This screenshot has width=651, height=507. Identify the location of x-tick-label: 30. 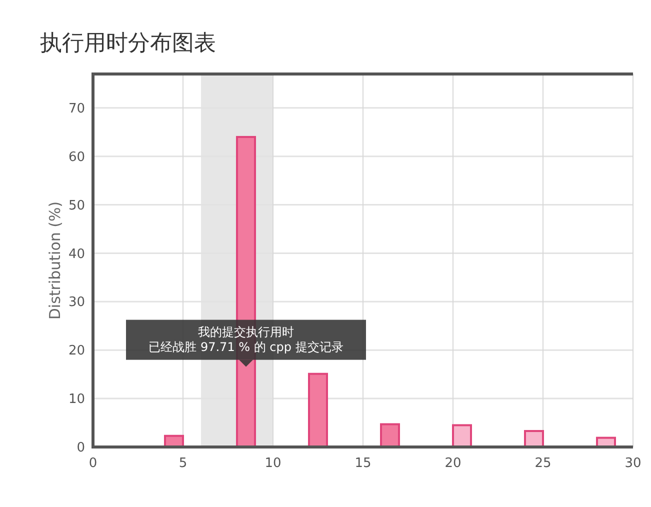
(633, 463).